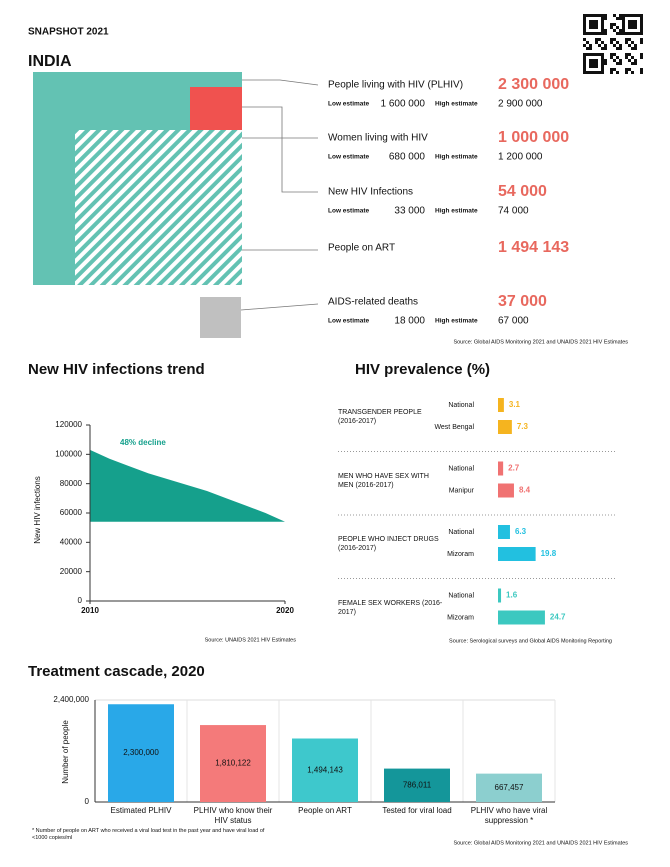 This screenshot has height=867, width=670. What do you see at coordinates (525, 490) in the screenshot?
I see `value-label: 8.4` at bounding box center [525, 490].